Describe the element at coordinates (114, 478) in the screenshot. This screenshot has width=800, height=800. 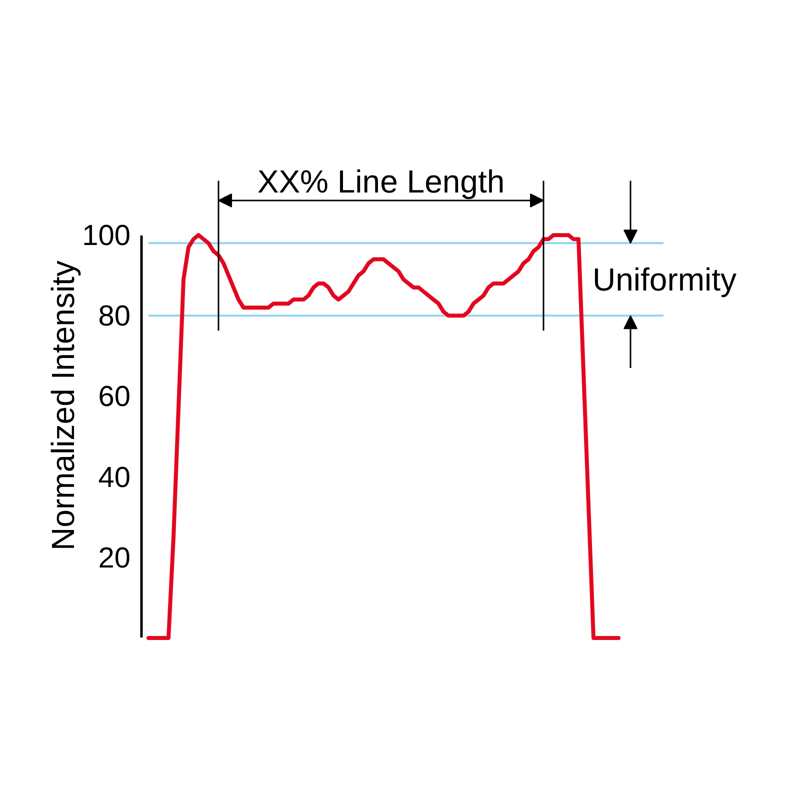
I see `y-tick-label: 40` at that location.